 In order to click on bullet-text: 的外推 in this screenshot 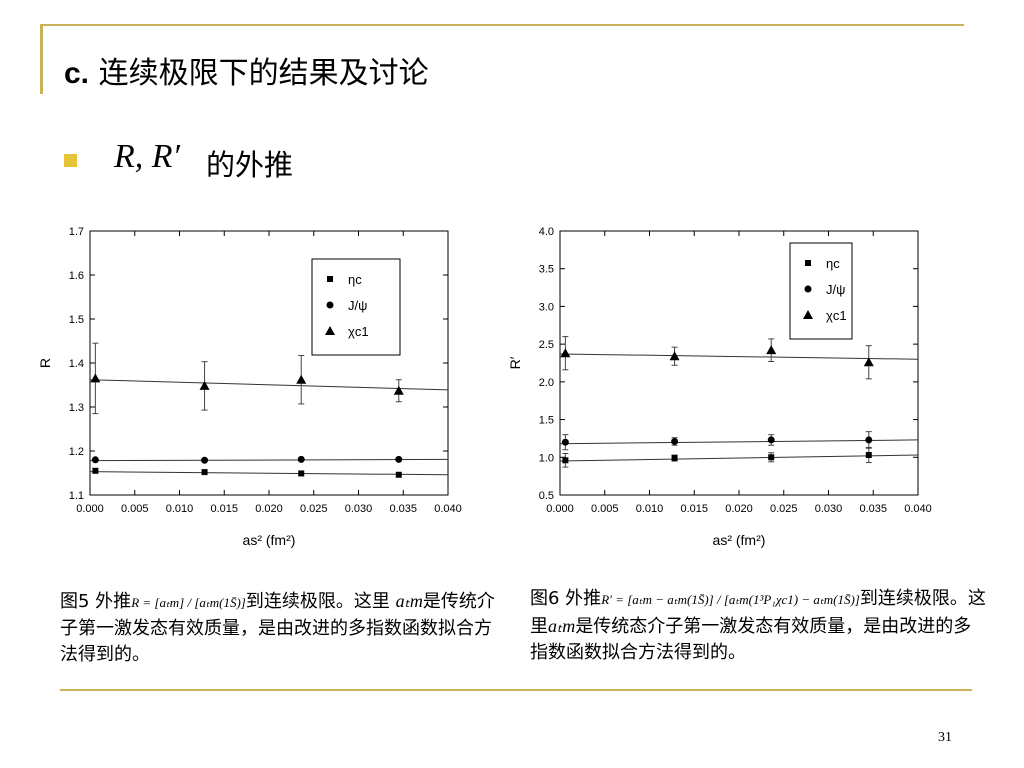, I will do `click(250, 165)`.